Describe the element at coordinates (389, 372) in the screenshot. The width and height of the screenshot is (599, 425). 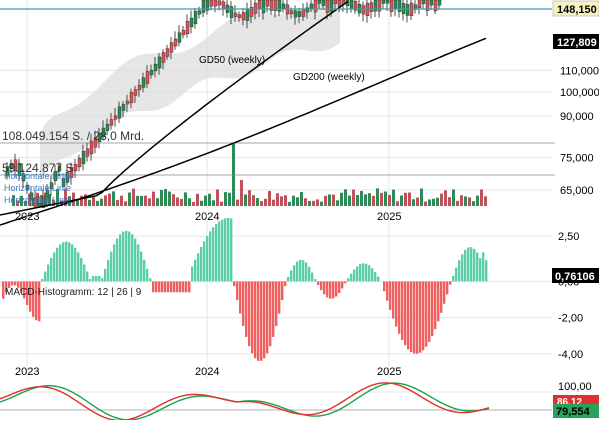
I see `macd-year-label: 2025` at that location.